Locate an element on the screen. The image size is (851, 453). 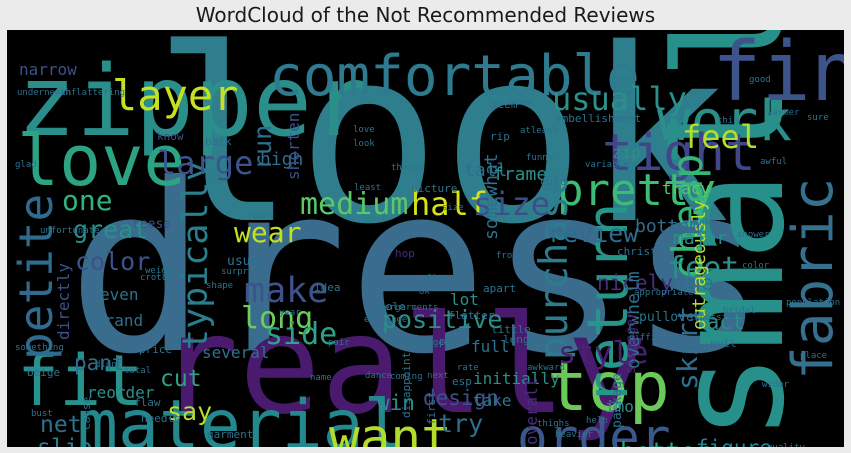
word-difficult: difficult is located at coordinates (653, 338).